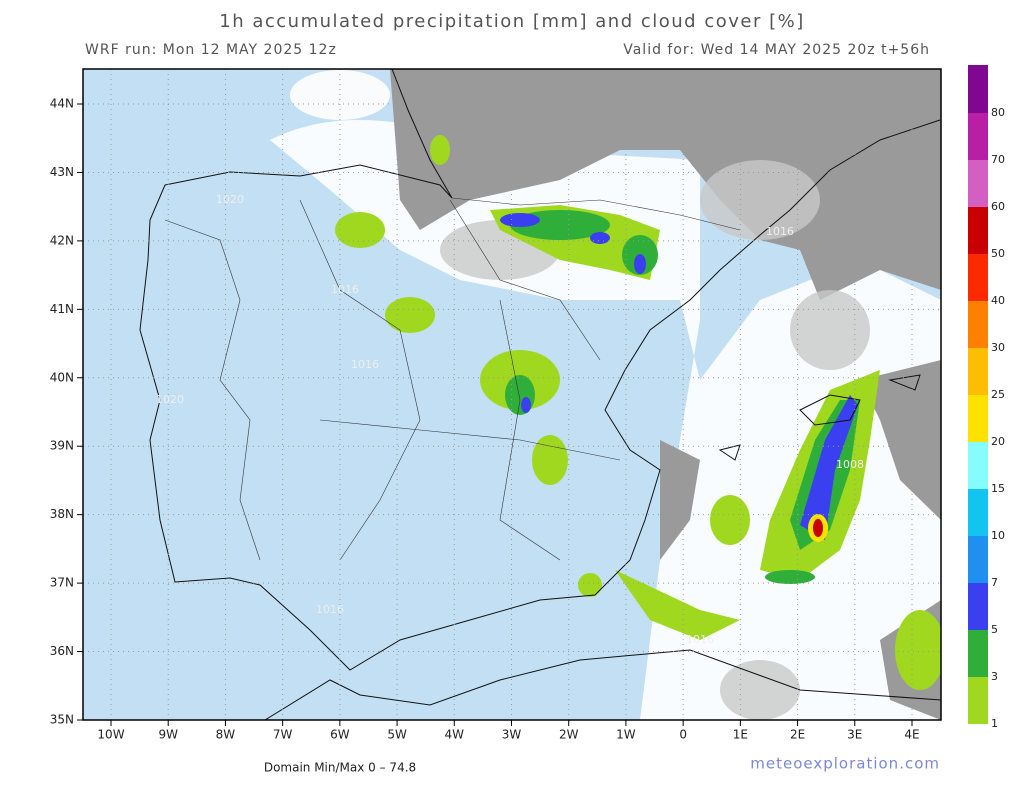 The height and width of the screenshot is (795, 1024). What do you see at coordinates (911, 735) in the screenshot?
I see `lon-label: 4E` at bounding box center [911, 735].